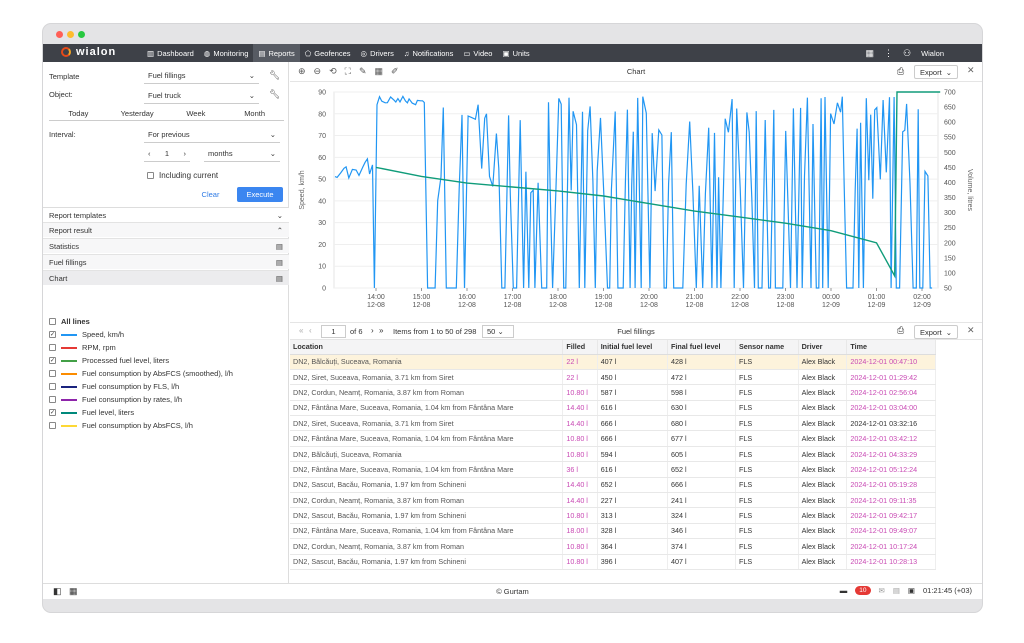 This screenshot has height=643, width=1024. I want to click on column-header: Final fuel level, so click(701, 347).